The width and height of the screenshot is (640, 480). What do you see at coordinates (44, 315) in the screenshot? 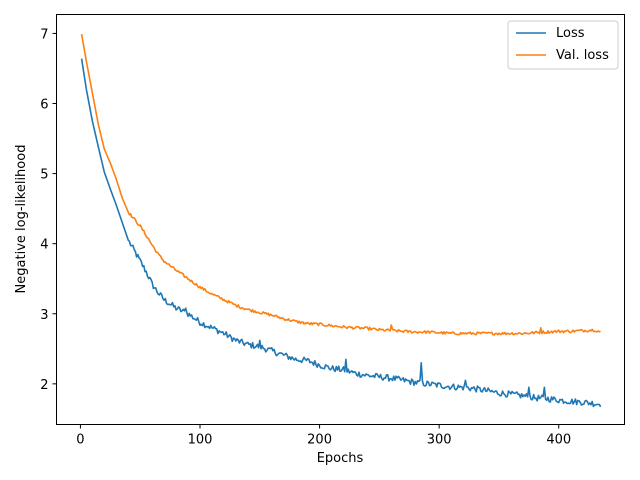
I see `y-tick-label: 3` at bounding box center [44, 315].